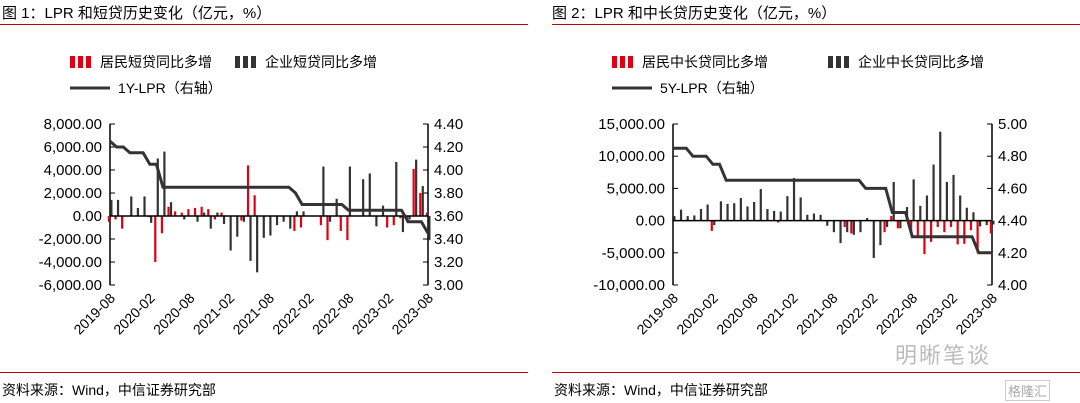 Image resolution: width=1080 pixels, height=403 pixels. I want to click on y-tick-label: -10,000.00, so click(629, 285).